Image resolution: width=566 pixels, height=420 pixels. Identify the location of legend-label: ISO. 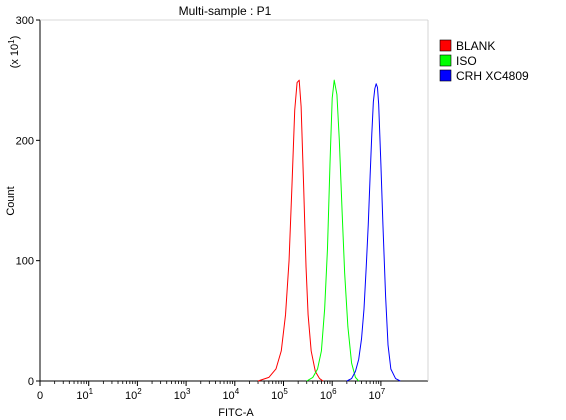
(466, 61).